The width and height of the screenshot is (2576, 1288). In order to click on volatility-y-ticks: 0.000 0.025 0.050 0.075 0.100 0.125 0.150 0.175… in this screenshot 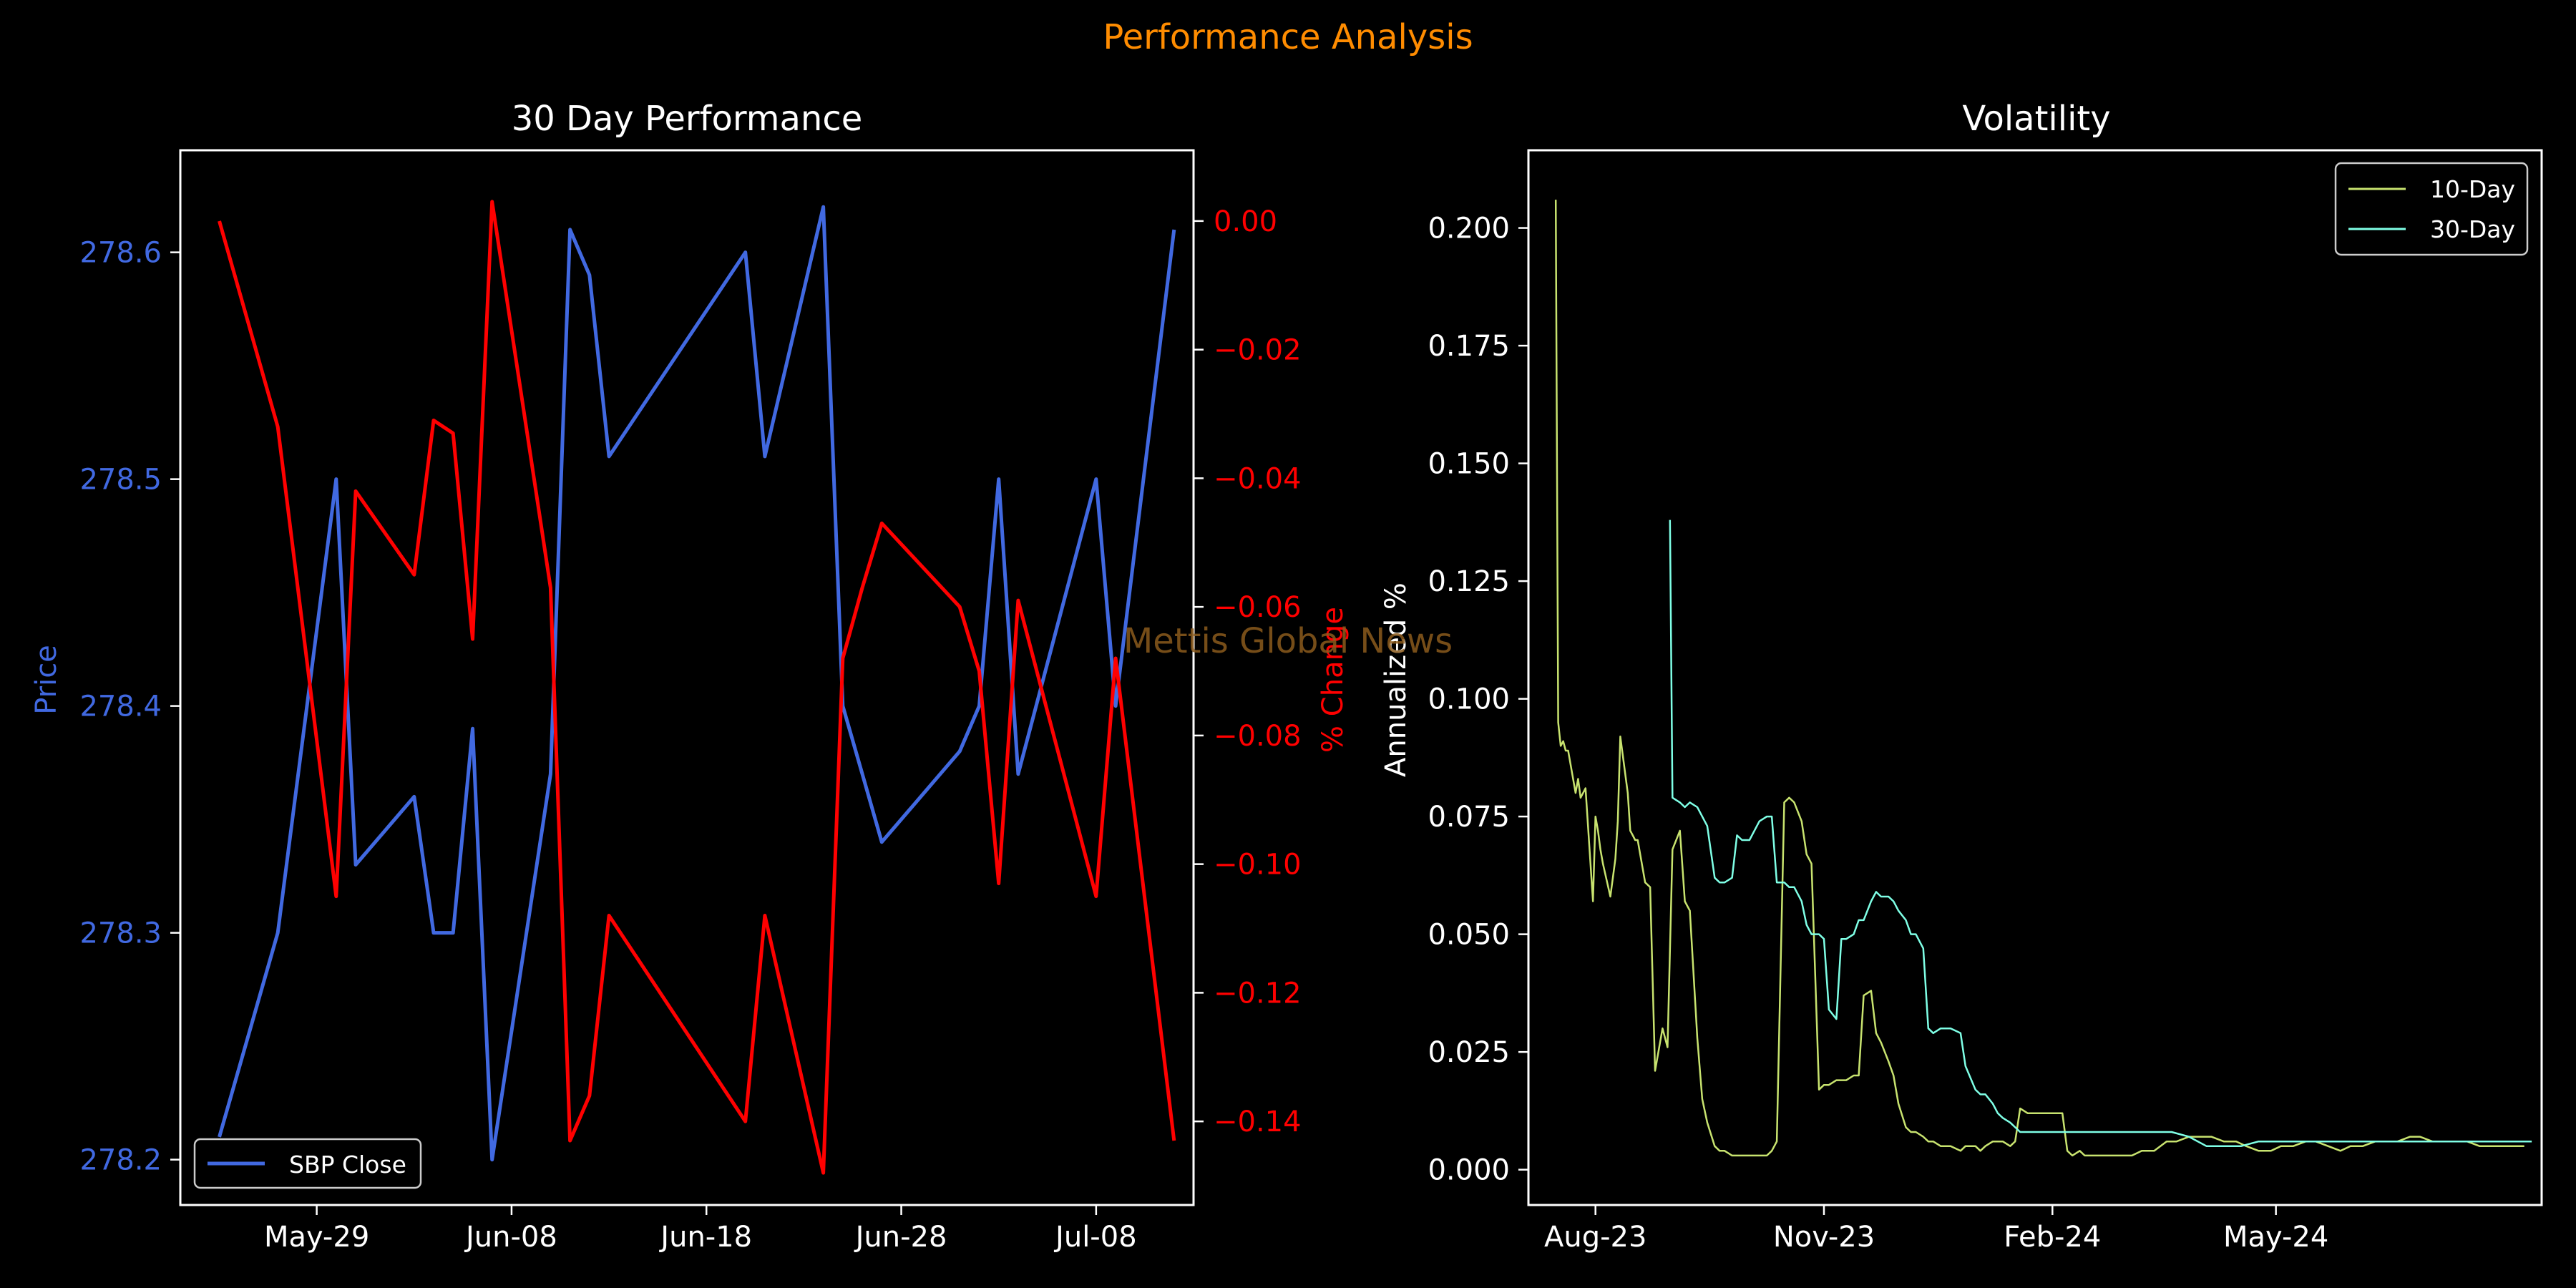, I will do `click(1478, 700)`.